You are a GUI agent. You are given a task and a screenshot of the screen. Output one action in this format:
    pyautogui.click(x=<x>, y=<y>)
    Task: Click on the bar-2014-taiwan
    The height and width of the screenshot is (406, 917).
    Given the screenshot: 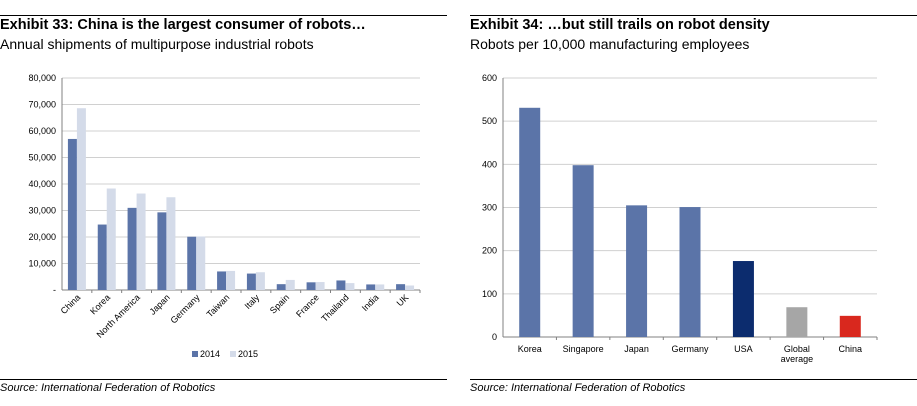 What is the action you would take?
    pyautogui.click(x=222, y=280)
    